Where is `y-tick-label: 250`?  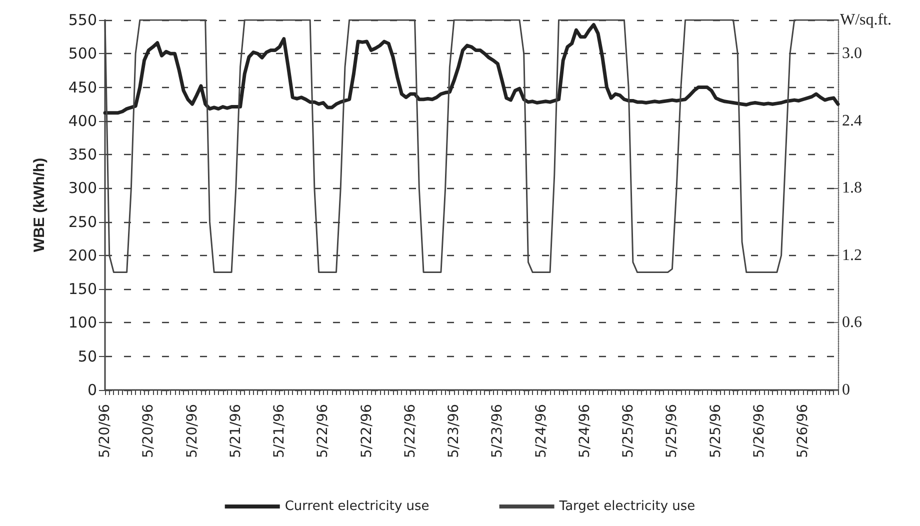 y-tick-label: 250 is located at coordinates (82, 221).